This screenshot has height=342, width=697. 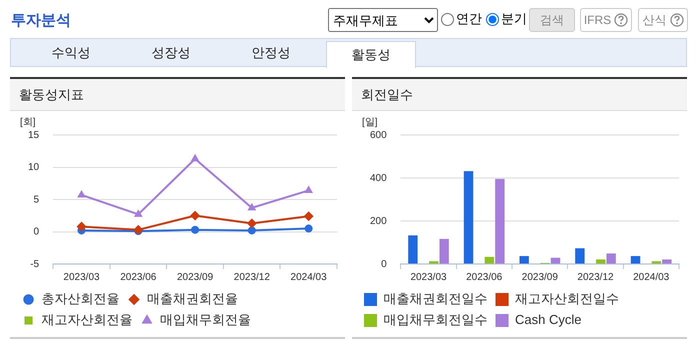 What do you see at coordinates (548, 320) in the screenshot?
I see `legend-label: Cash Cycle` at bounding box center [548, 320].